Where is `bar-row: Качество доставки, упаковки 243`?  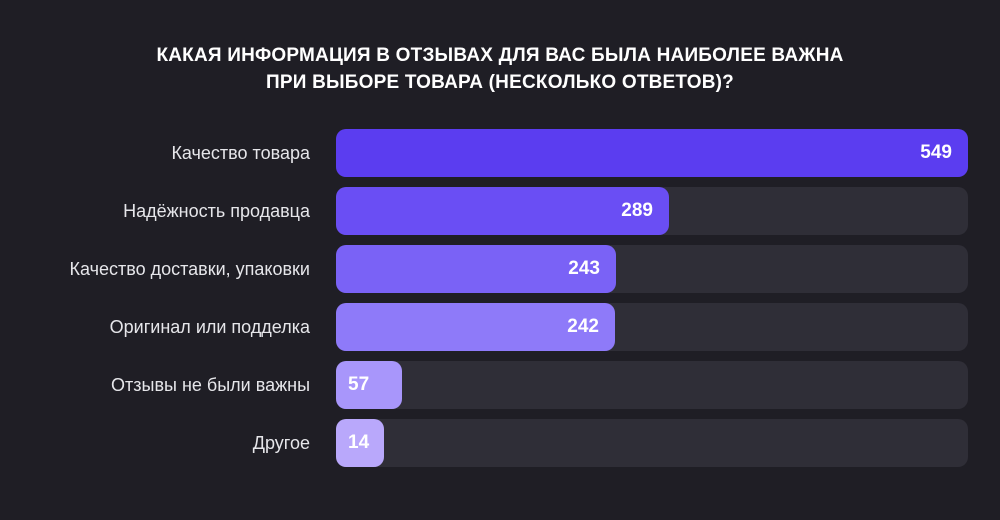
bar-row: Качество доставки, упаковки 243 is located at coordinates (500, 269).